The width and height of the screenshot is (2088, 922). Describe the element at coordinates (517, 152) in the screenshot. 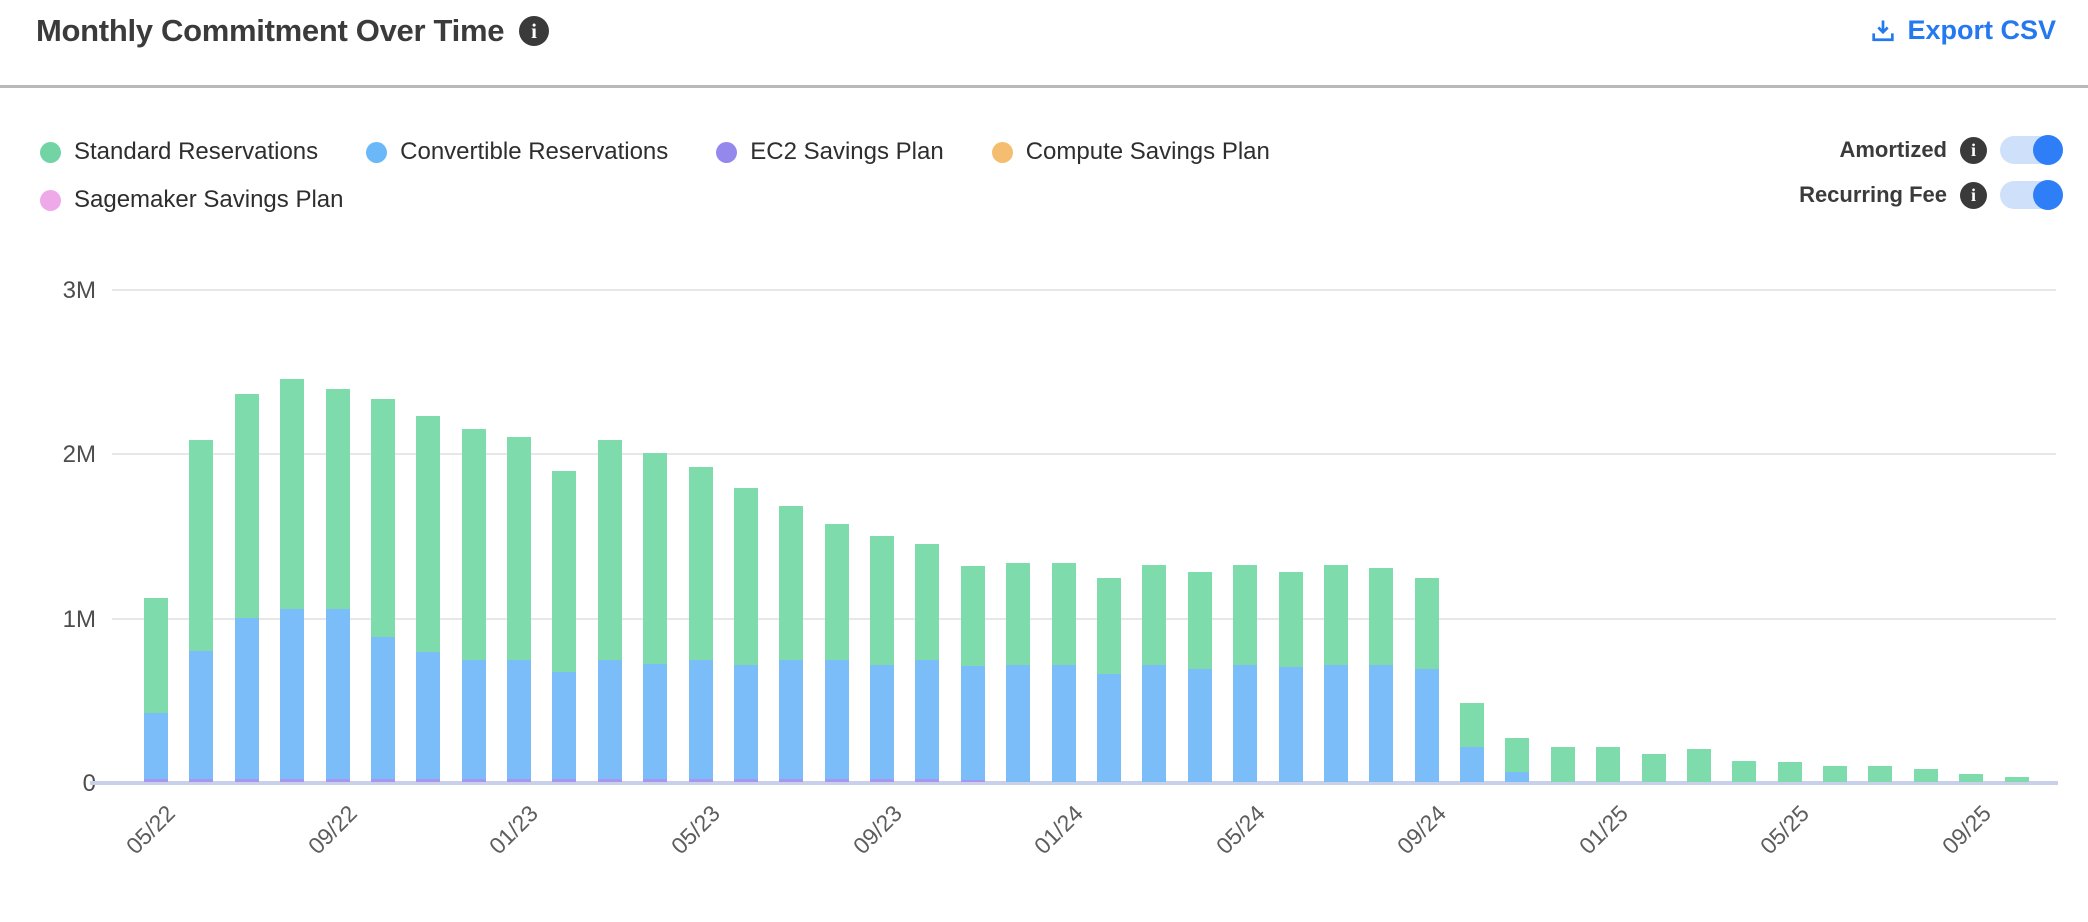

I see `legend-item: Convertible Reservations` at that location.